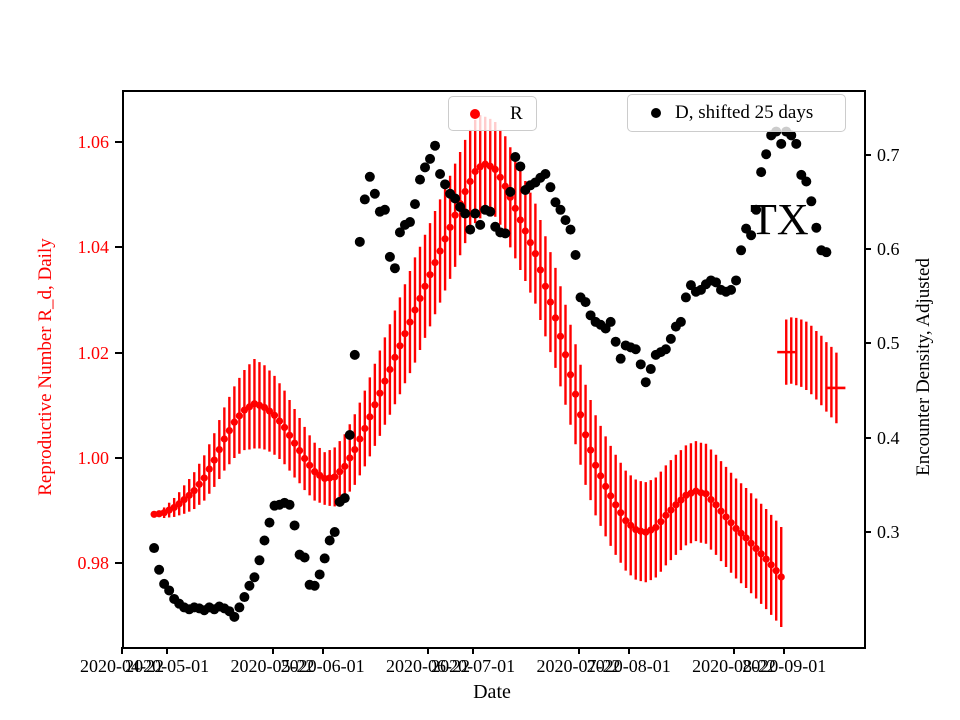  What do you see at coordinates (475, 113) in the screenshot?
I see `legend-r-marker-icon` at bounding box center [475, 113].